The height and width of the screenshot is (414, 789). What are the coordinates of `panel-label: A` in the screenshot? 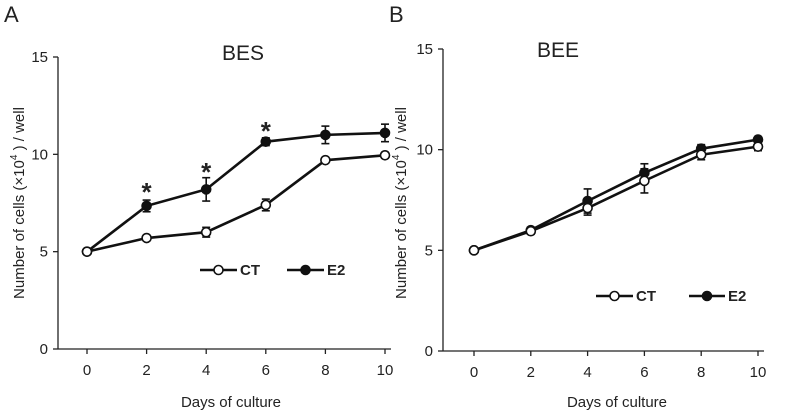 It's located at (11, 14).